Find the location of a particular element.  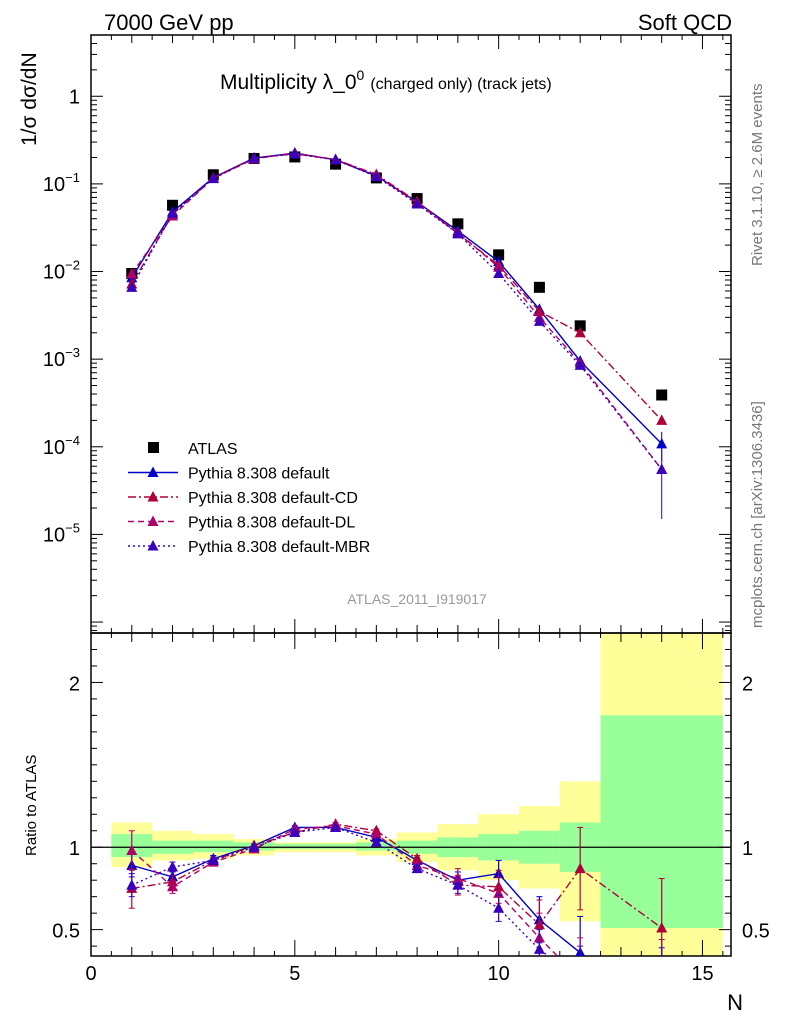

ratio-y-tick-label-right: 0.5 is located at coordinates (756, 932).